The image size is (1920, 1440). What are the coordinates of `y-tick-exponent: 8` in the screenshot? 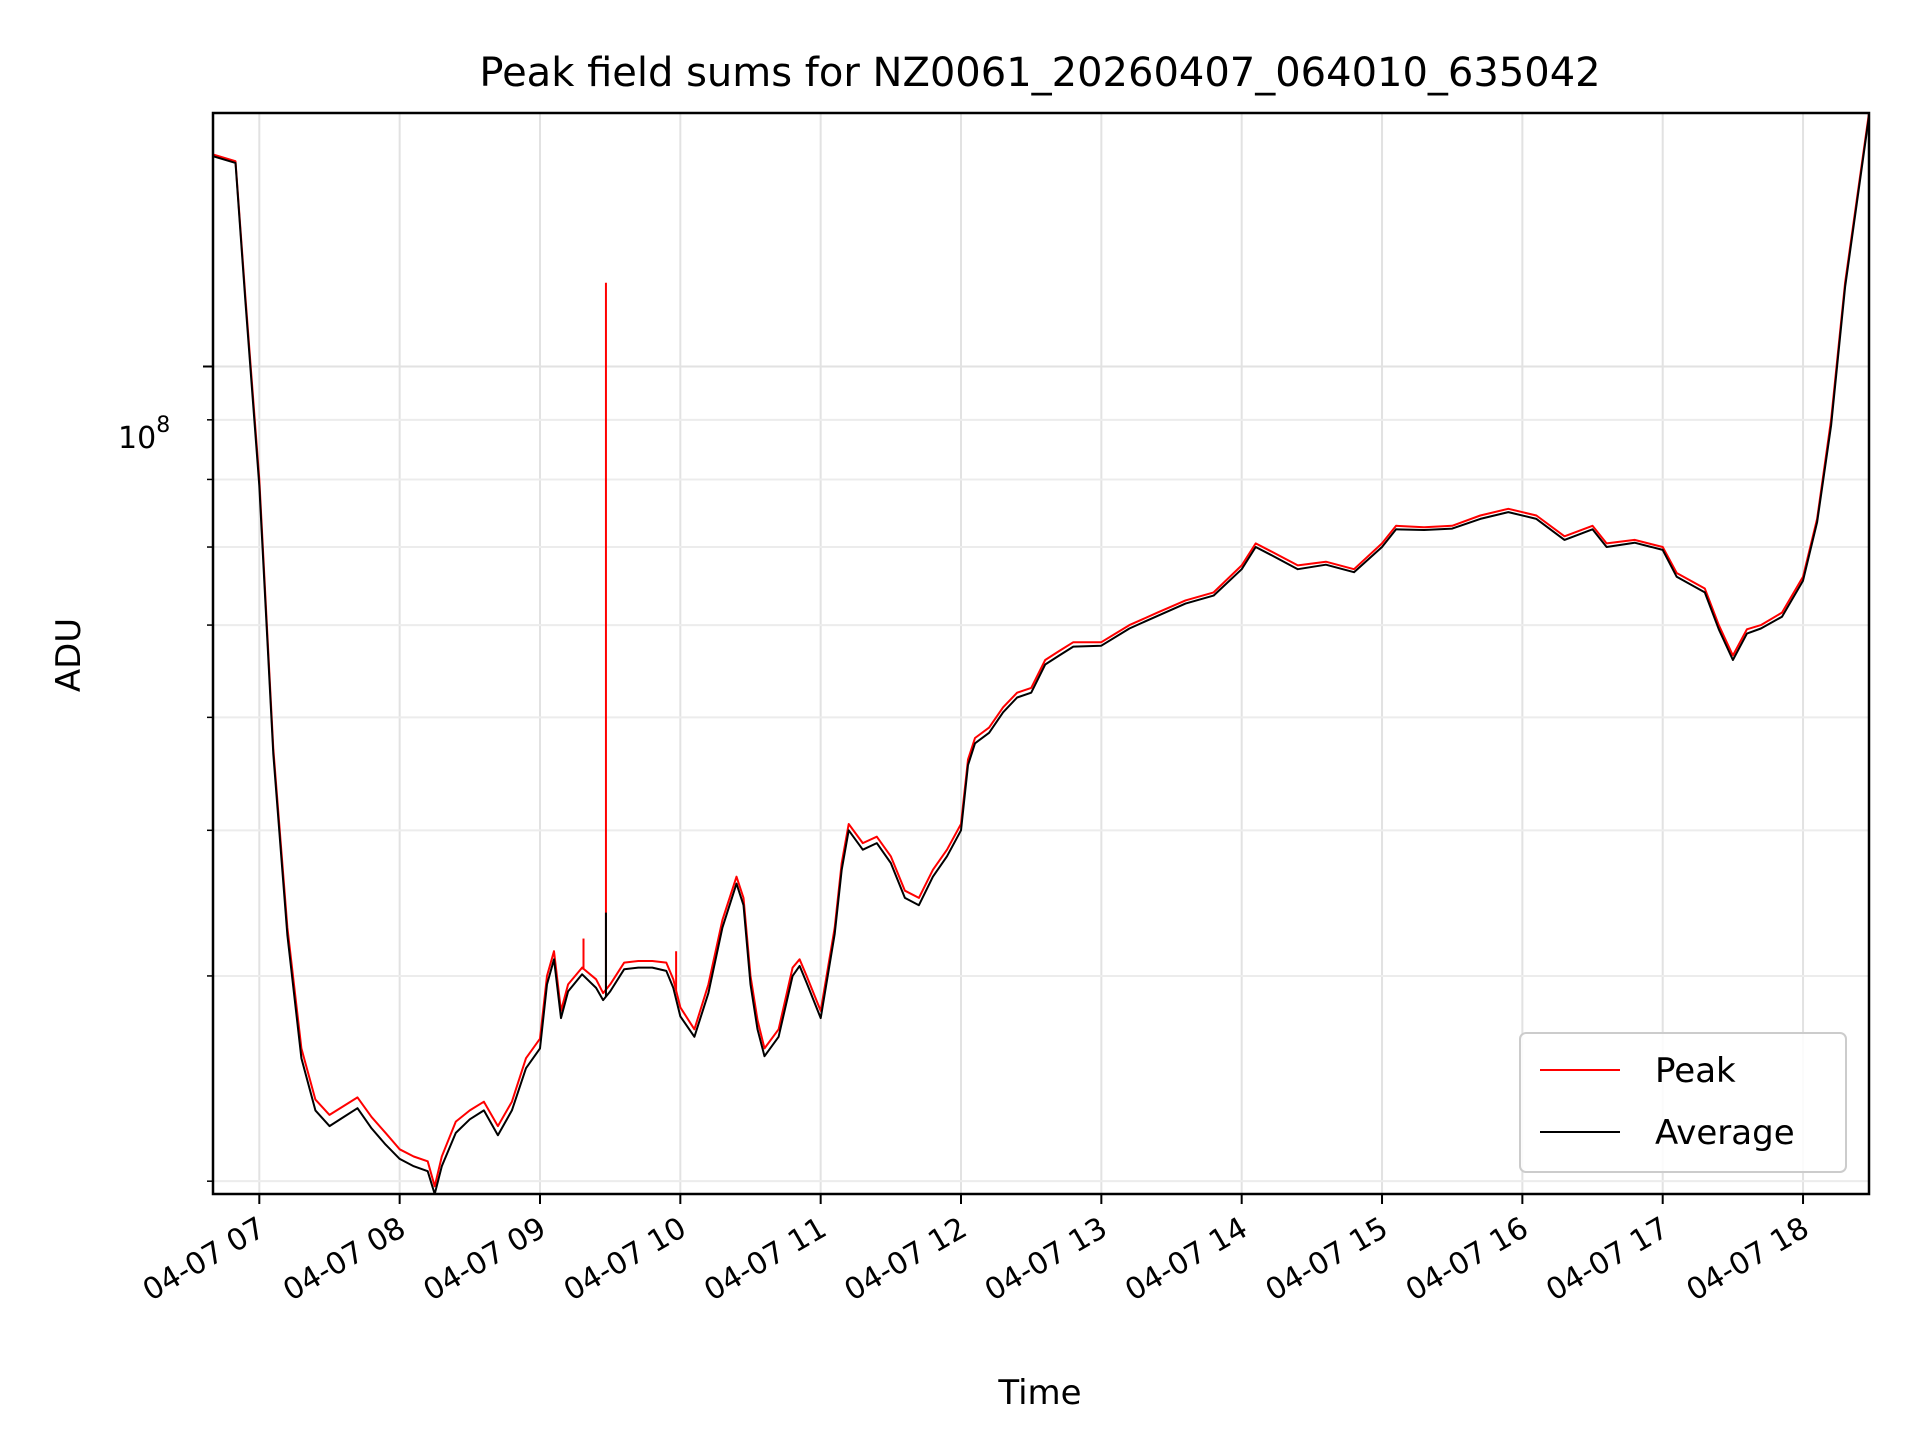 It's located at (163, 425).